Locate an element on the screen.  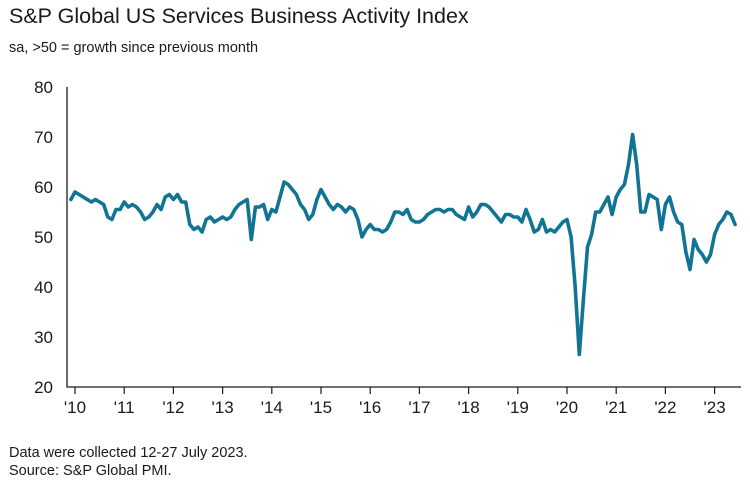
data-collection-note: Data were collected 12-27 July 2023. is located at coordinates (128, 453).